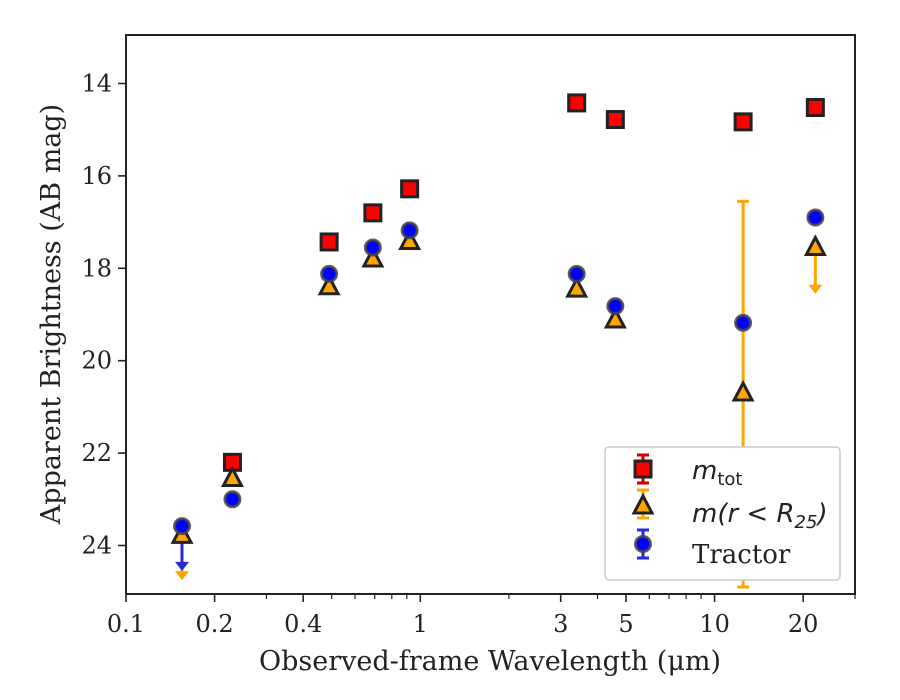  What do you see at coordinates (490, 661) in the screenshot?
I see `x-axis-title: Observed-frame Wavelength (μm)` at bounding box center [490, 661].